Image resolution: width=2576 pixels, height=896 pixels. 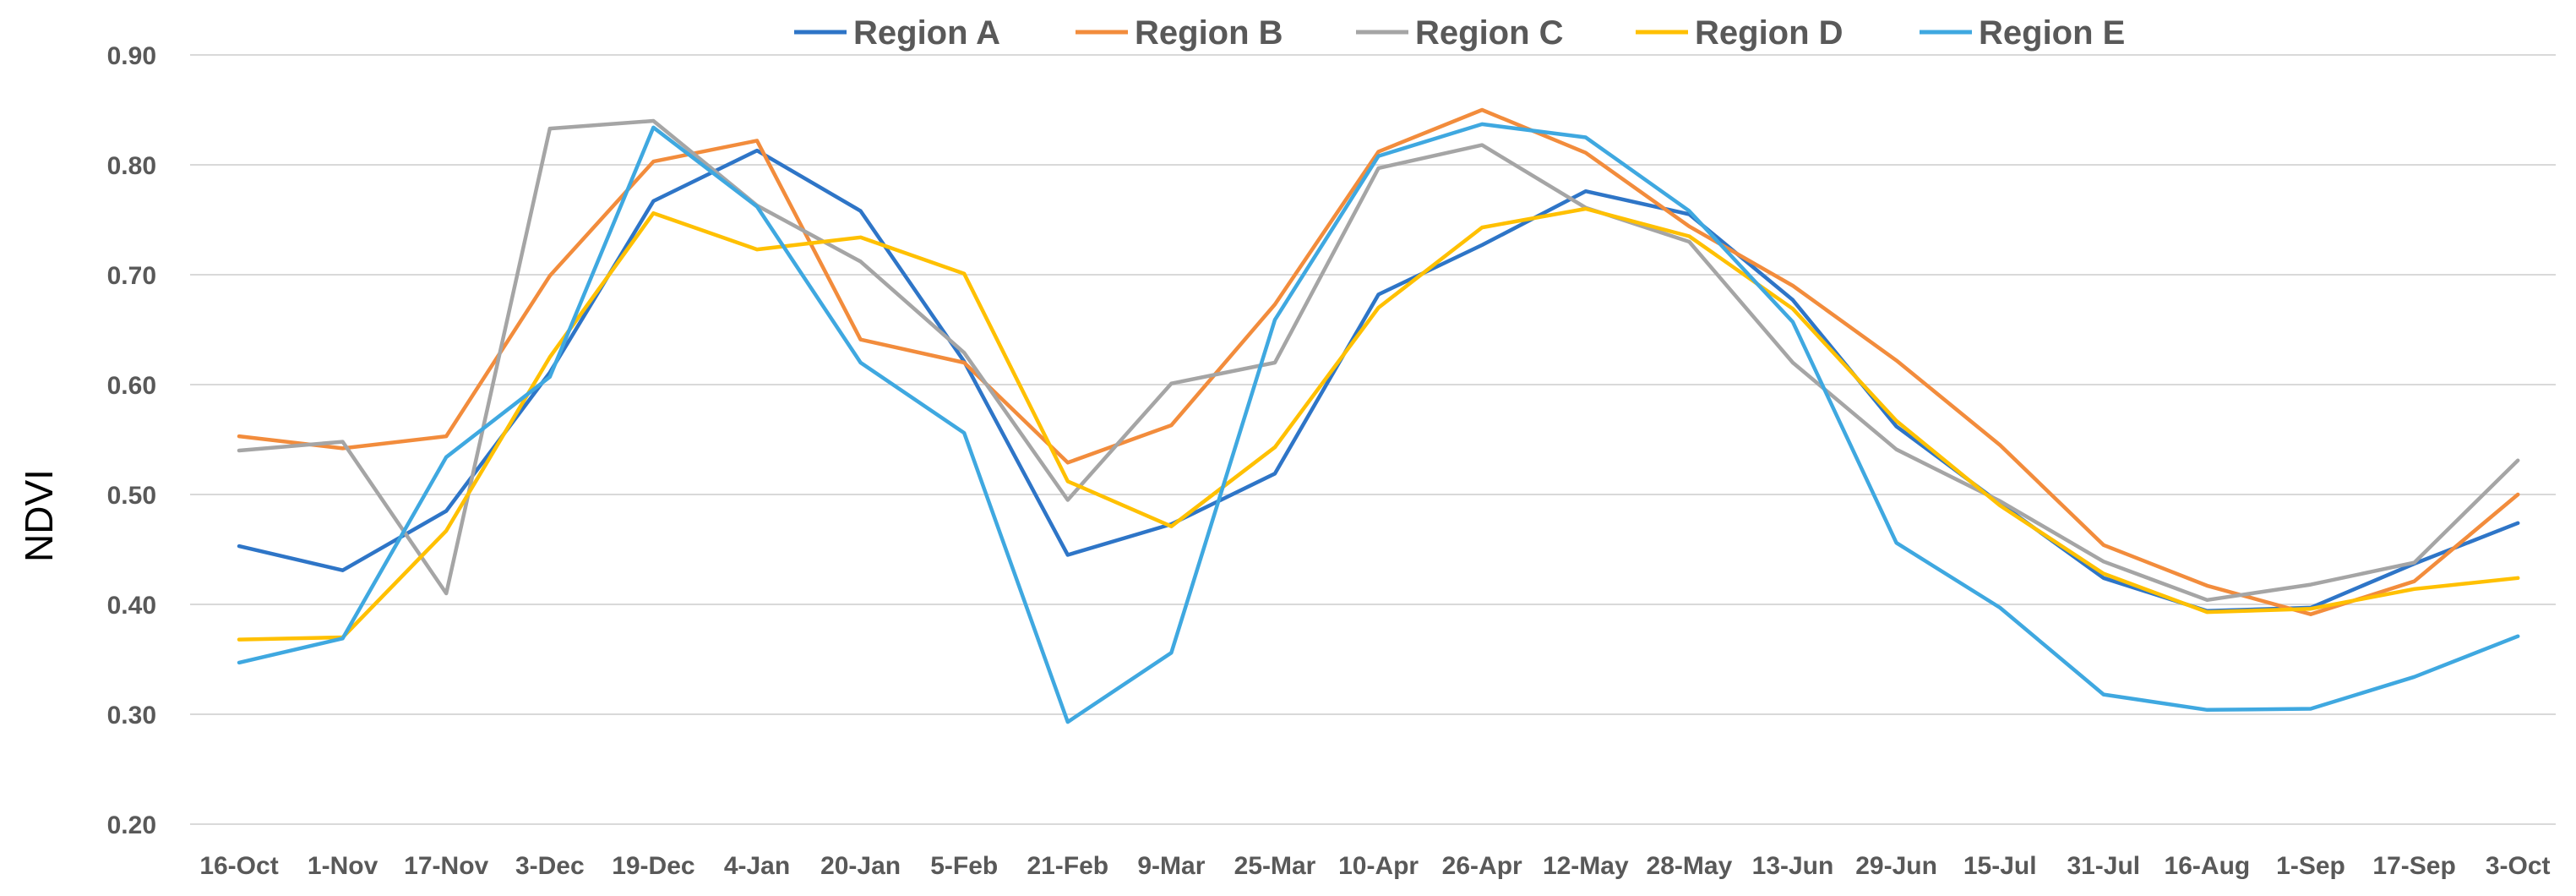 I want to click on x-tick-label: 28-May, so click(x=1690, y=866).